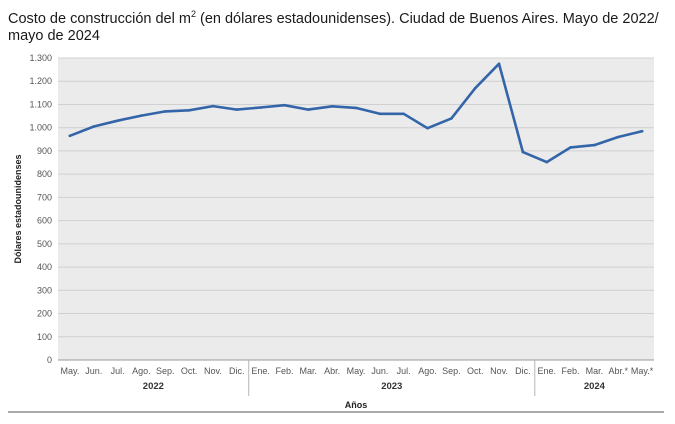 The image size is (675, 424). Describe the element at coordinates (44, 174) in the screenshot. I see `y-tick-label: 800` at that location.